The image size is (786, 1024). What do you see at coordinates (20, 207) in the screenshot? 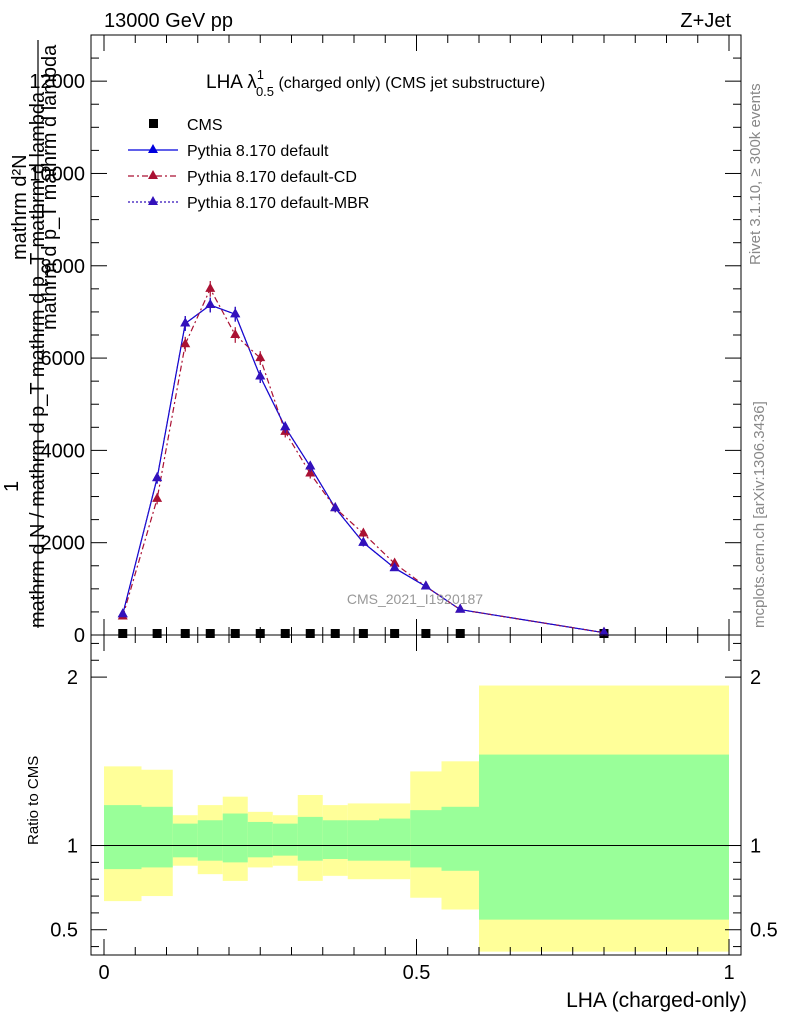
I see `y-axis-label-numerator: mathrm d²N` at bounding box center [20, 207].